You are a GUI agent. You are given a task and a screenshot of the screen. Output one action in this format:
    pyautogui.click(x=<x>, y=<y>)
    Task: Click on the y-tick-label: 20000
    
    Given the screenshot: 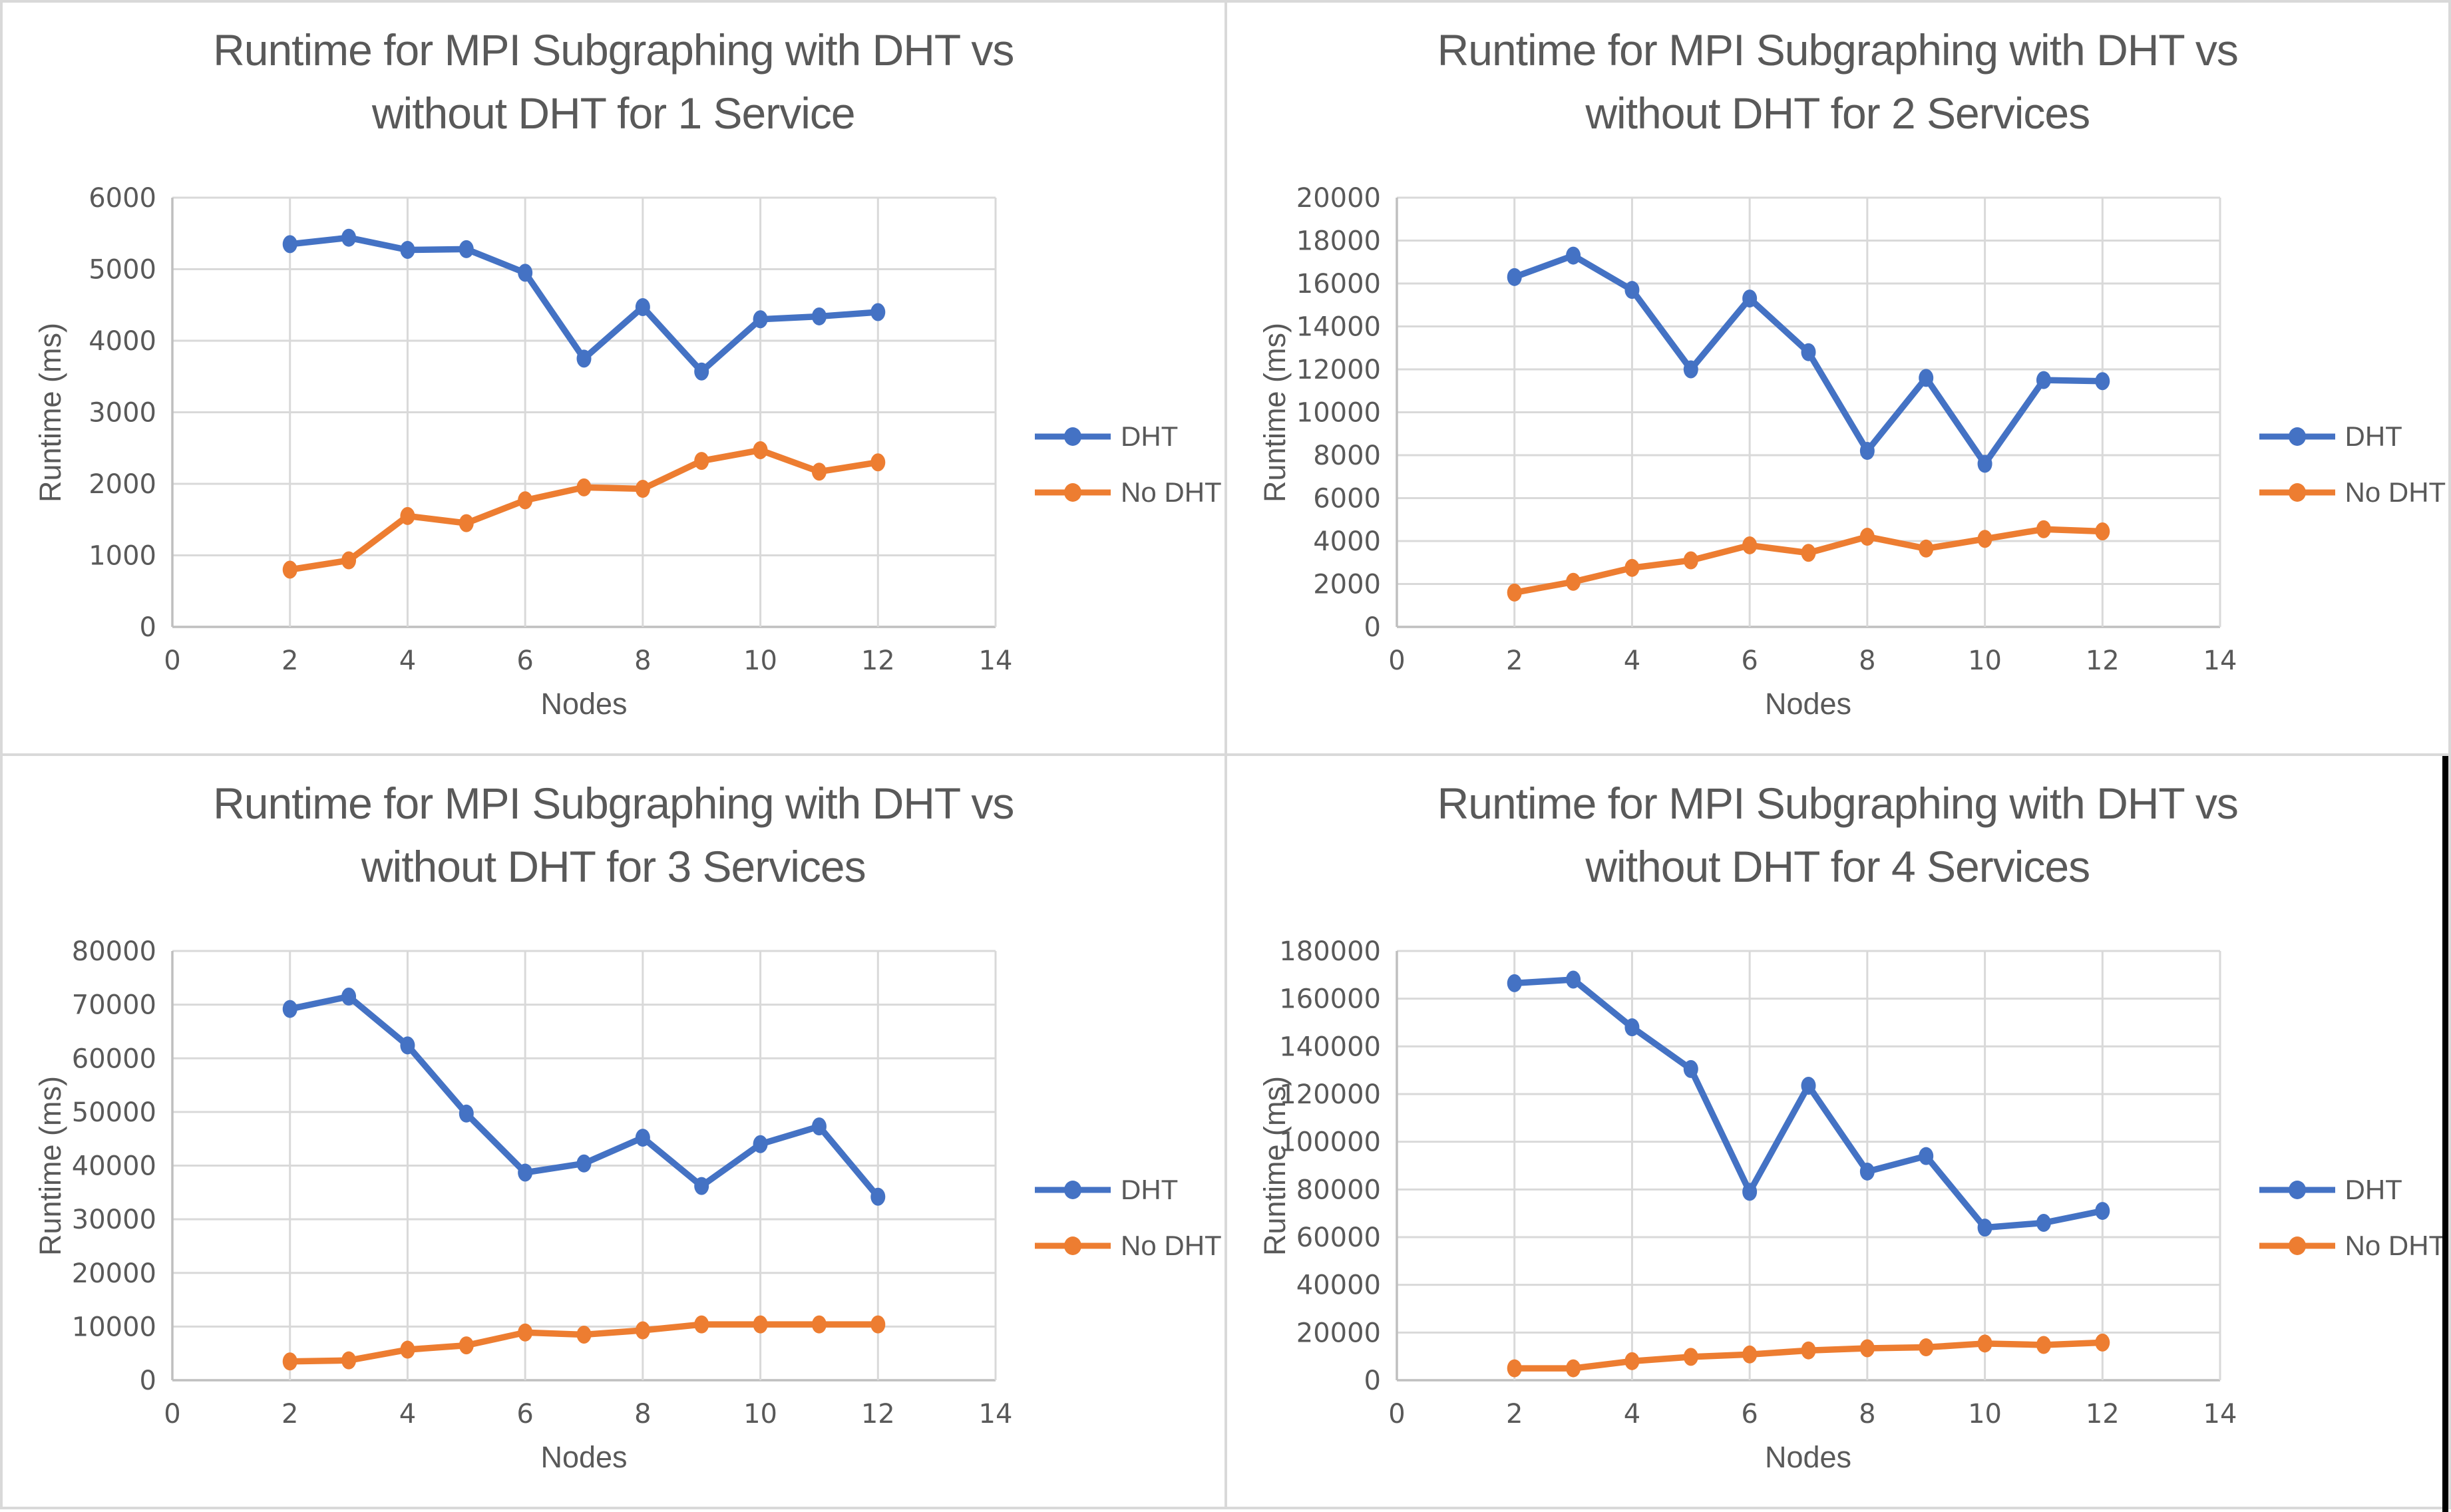 What is the action you would take?
    pyautogui.click(x=114, y=1273)
    